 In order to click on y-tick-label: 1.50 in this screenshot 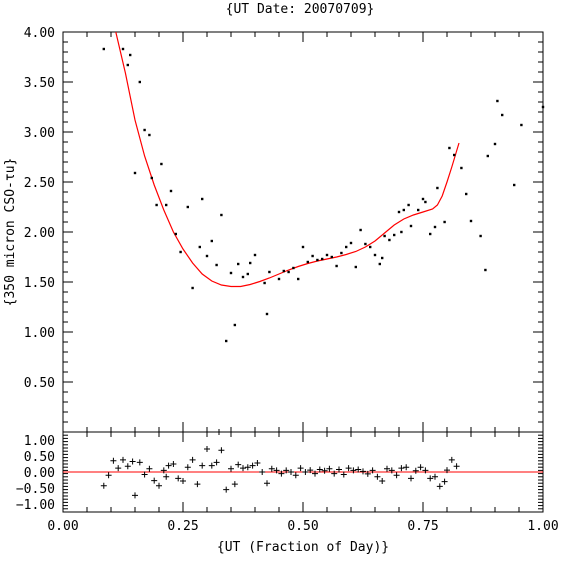, I will do `click(39, 283)`.